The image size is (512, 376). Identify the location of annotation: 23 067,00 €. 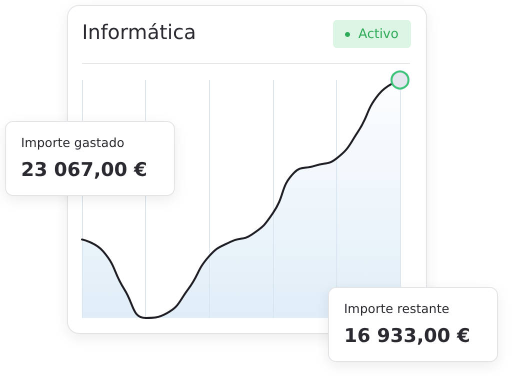
(84, 170).